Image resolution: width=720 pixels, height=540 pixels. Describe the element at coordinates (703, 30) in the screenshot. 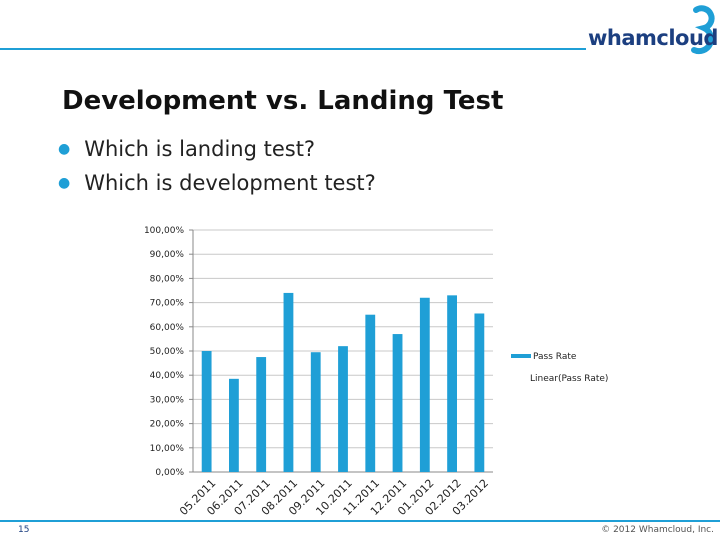

I see `logo-swirl-icon` at that location.